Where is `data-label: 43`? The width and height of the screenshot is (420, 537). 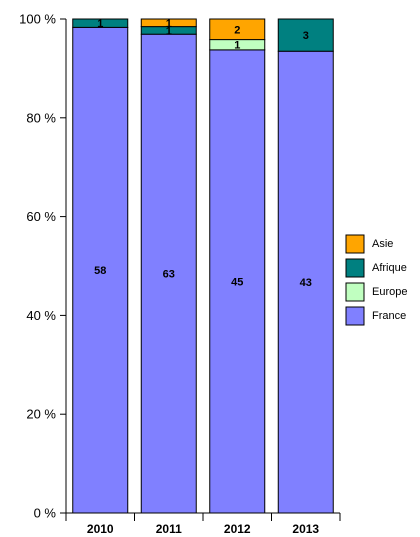 data-label: 43 is located at coordinates (306, 283).